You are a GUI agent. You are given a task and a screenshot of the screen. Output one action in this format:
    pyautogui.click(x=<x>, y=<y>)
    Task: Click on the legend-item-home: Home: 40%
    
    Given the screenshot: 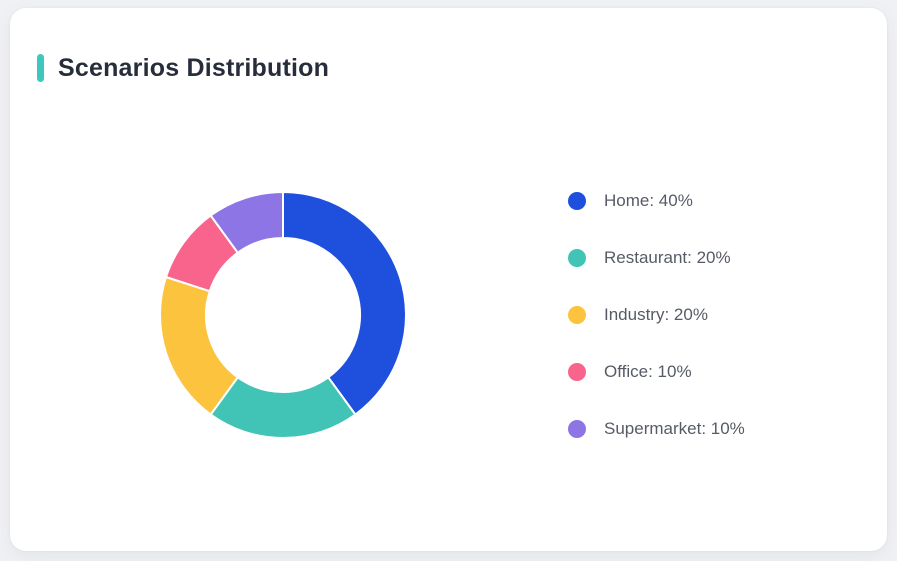 What is the action you would take?
    pyautogui.click(x=656, y=201)
    